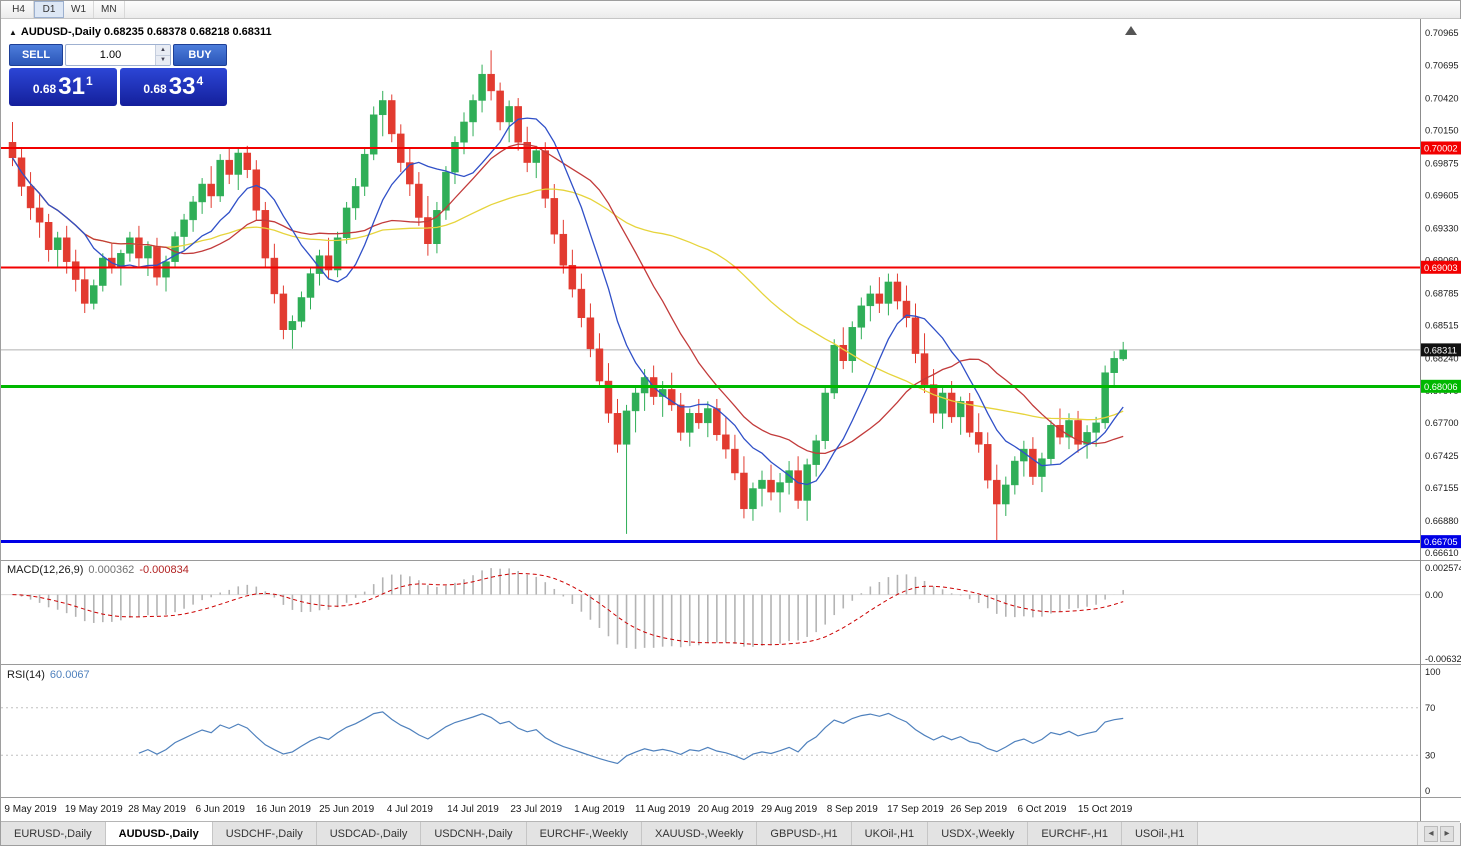  Describe the element at coordinates (53, 833) in the screenshot. I see `chart-tab-eurusd-daily: EURUSD-,Daily` at that location.